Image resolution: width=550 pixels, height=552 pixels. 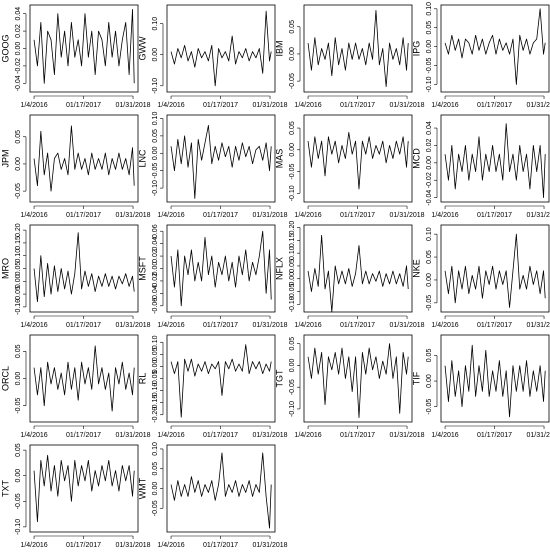 I want to click on y-axis-label: LNC, so click(x=142, y=158).